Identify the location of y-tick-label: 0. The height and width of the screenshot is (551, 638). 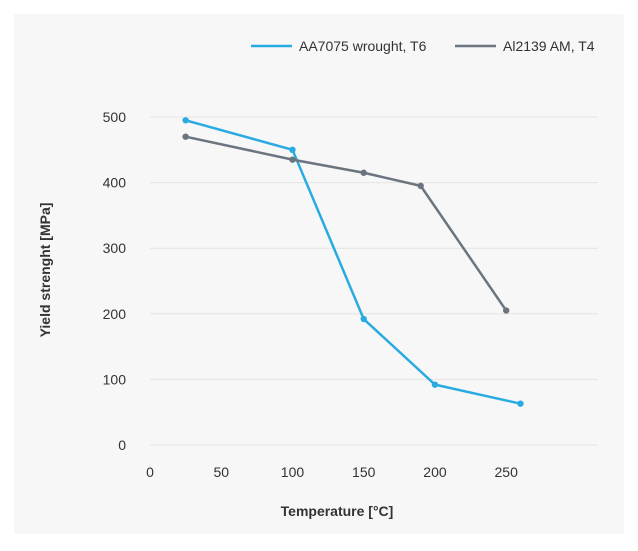
(122, 445).